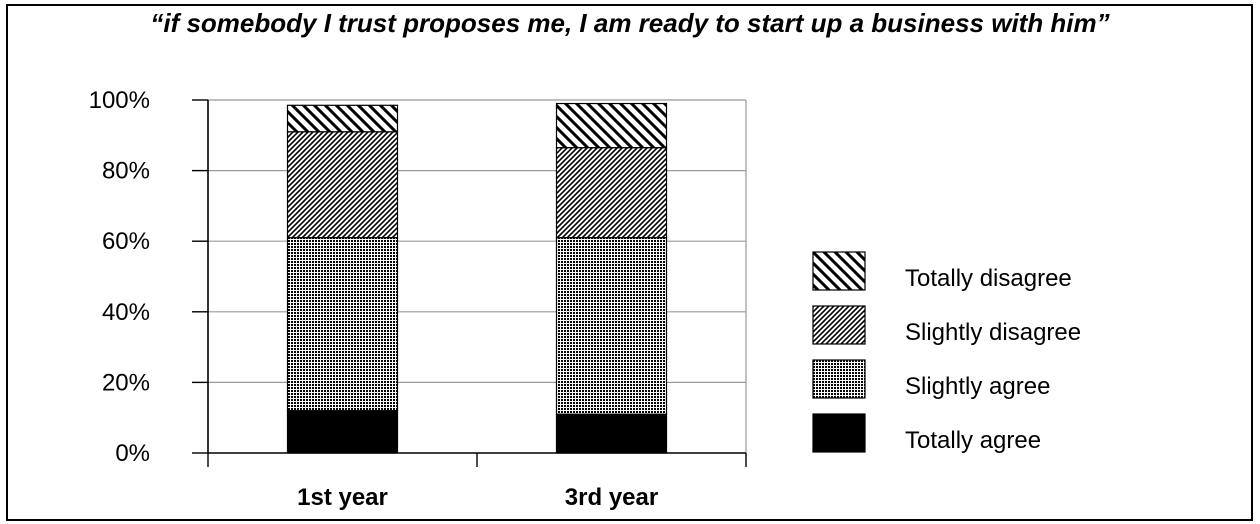 This screenshot has height=524, width=1260. Describe the element at coordinates (126, 312) in the screenshot. I see `y-tick-label: 40%` at that location.